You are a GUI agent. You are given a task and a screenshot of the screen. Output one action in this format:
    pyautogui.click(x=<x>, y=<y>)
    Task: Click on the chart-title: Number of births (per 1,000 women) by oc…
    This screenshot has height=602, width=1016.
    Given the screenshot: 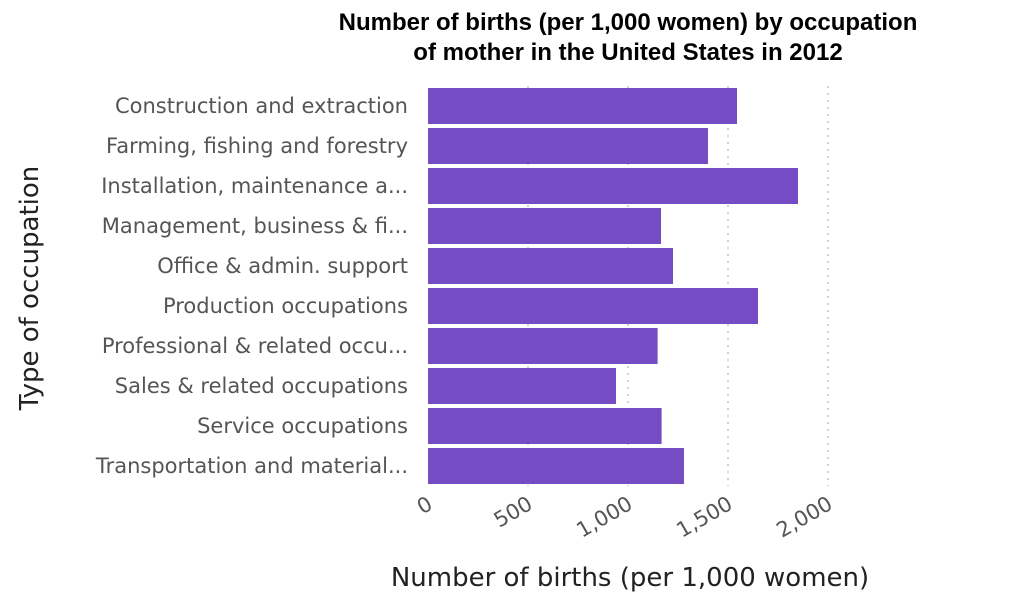 What is the action you would take?
    pyautogui.click(x=628, y=37)
    